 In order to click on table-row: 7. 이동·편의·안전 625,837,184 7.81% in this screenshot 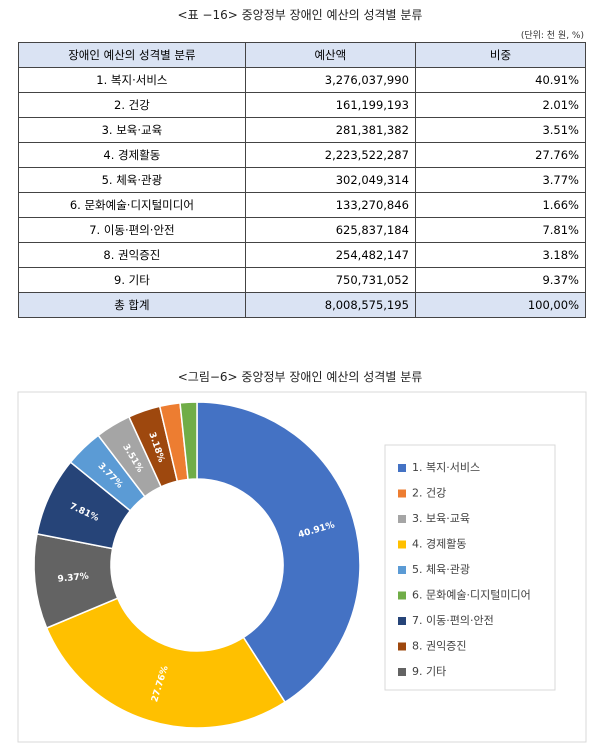, I will do `click(302, 230)`.